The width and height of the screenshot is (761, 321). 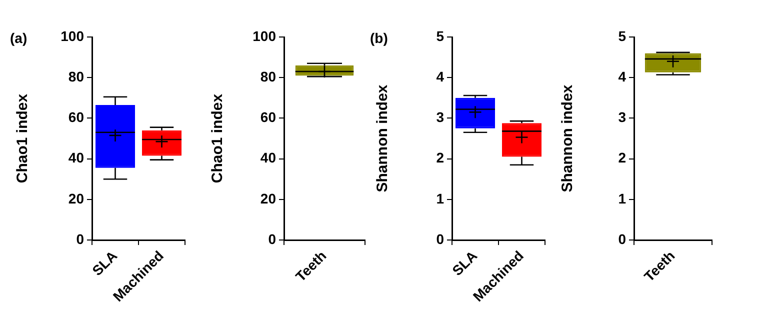 I want to click on text: (b), so click(x=379, y=38).